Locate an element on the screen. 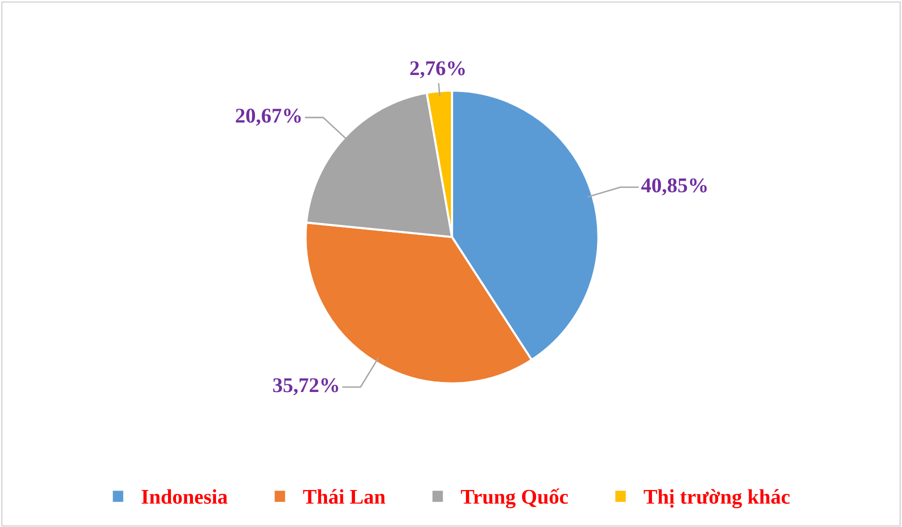  legend-label: Trung Quốc is located at coordinates (514, 498).